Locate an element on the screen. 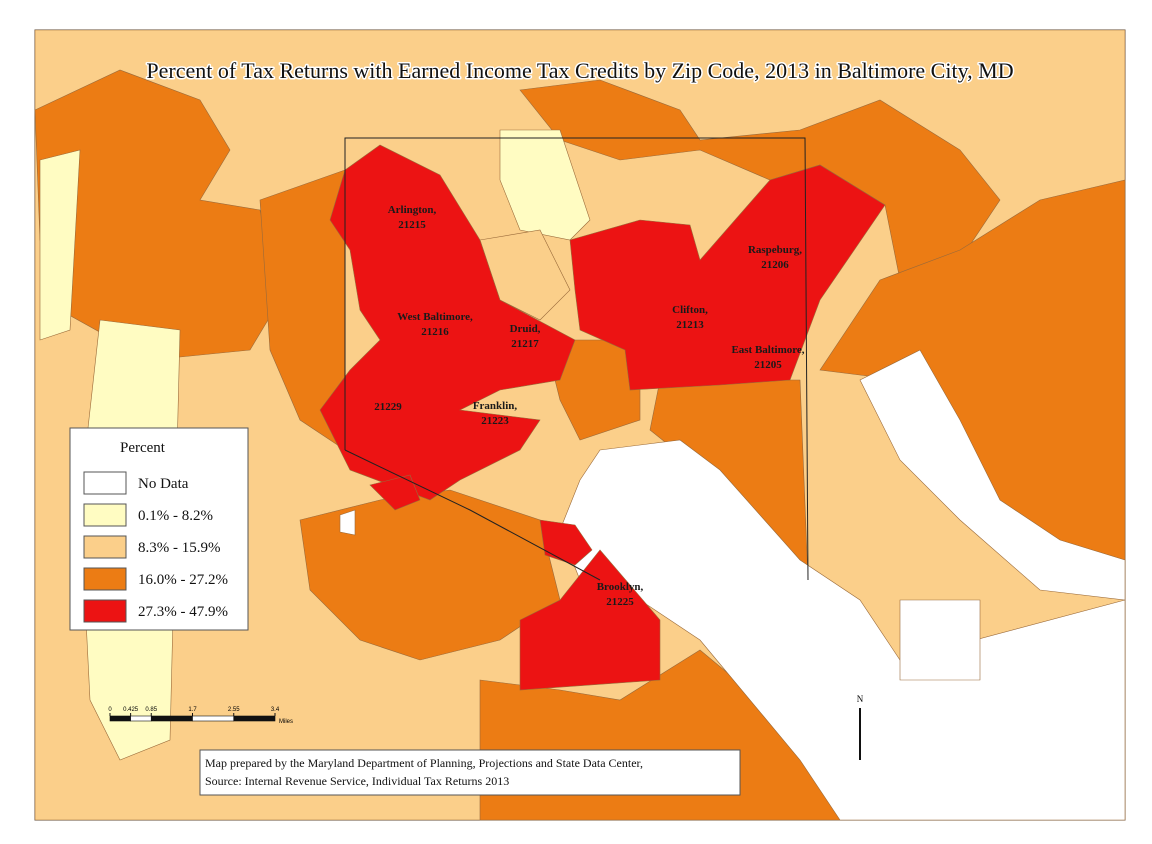 This screenshot has height=844, width=1152. scale-label: 0 is located at coordinates (110, 710).